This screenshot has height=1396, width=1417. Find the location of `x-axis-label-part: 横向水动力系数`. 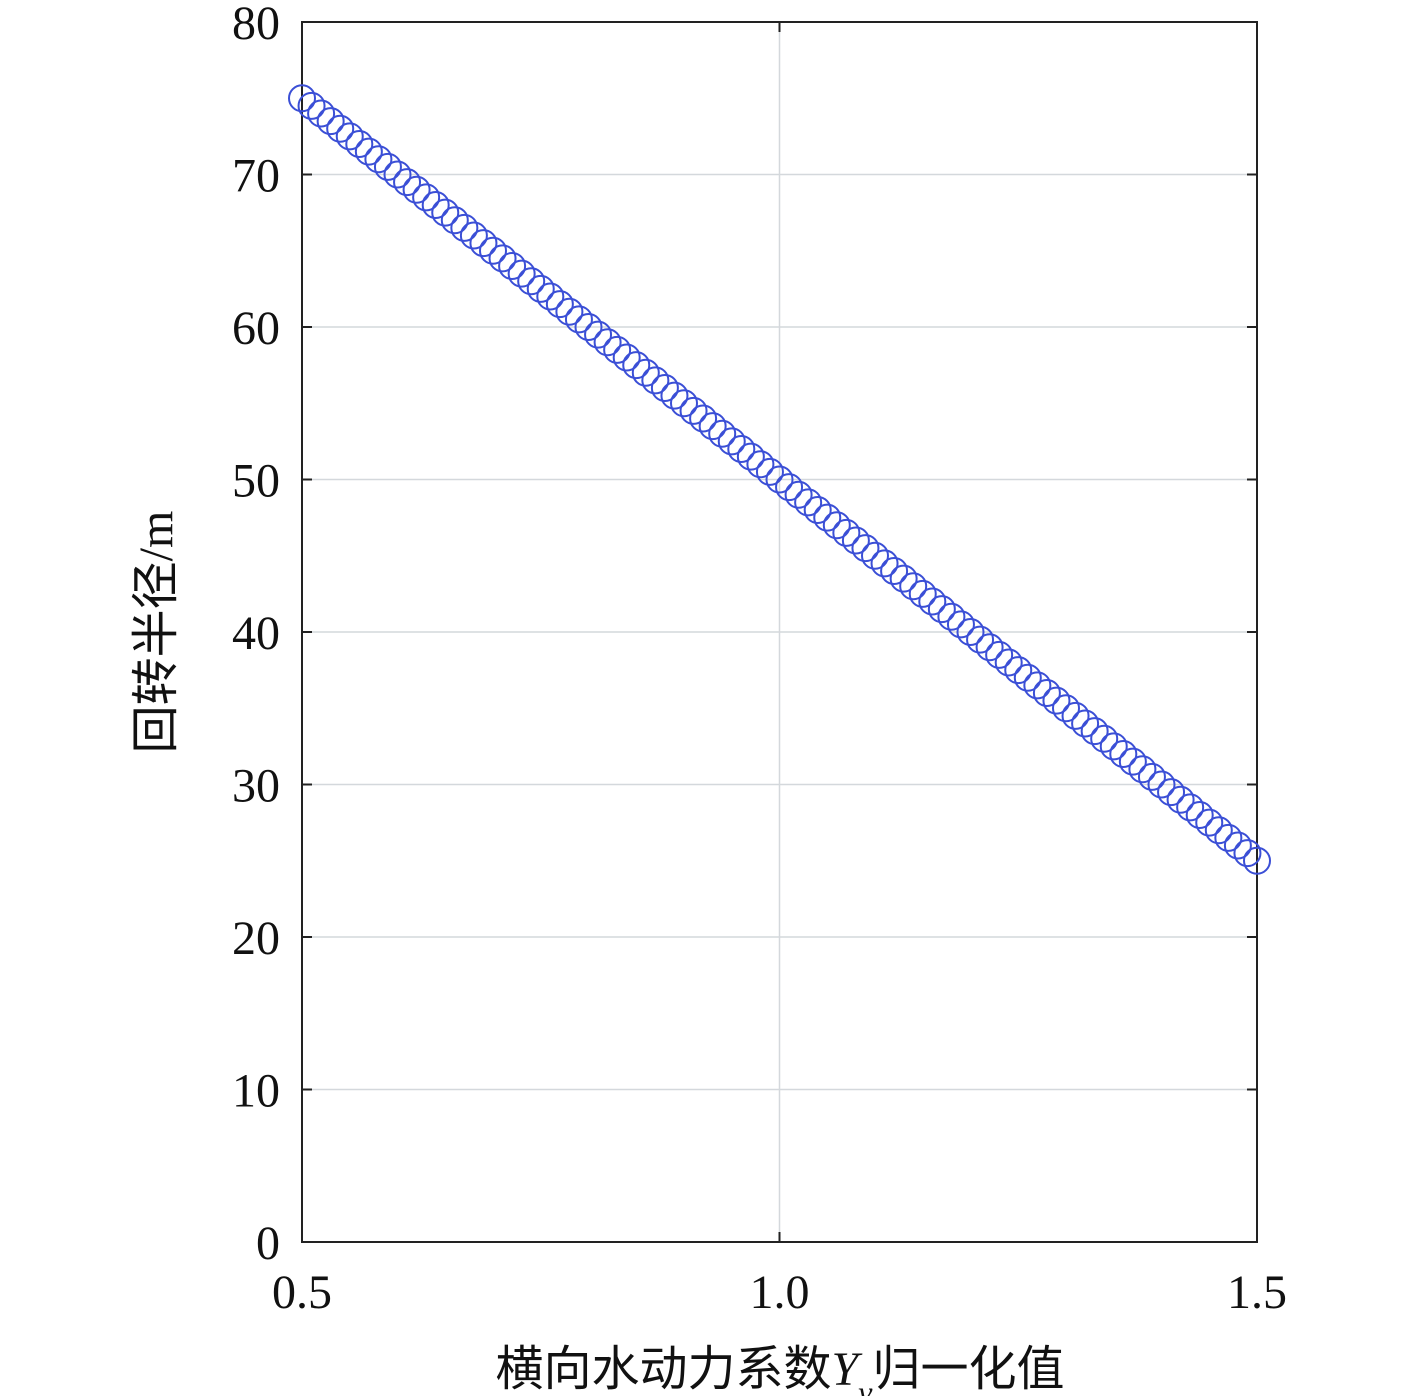

x-axis-label-part: 横向水动力系数 is located at coordinates (664, 1369).